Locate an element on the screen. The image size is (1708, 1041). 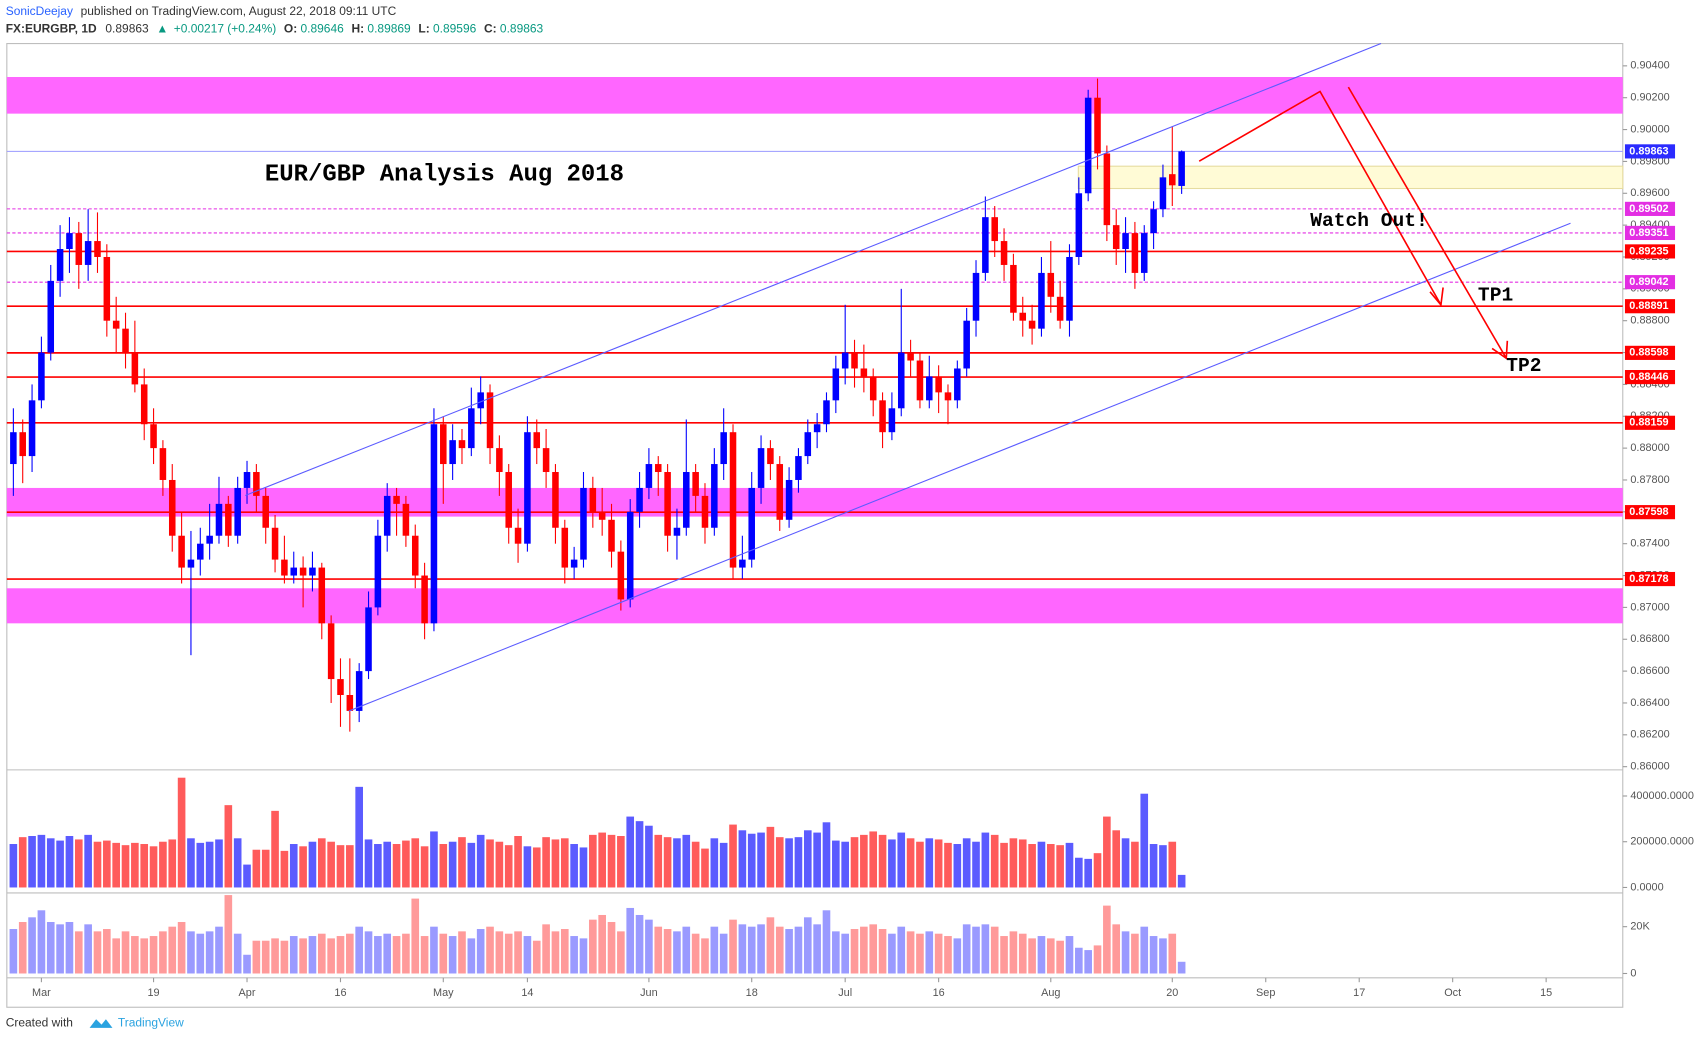
y-tick-label: 0.86400 is located at coordinates (1649, 703).